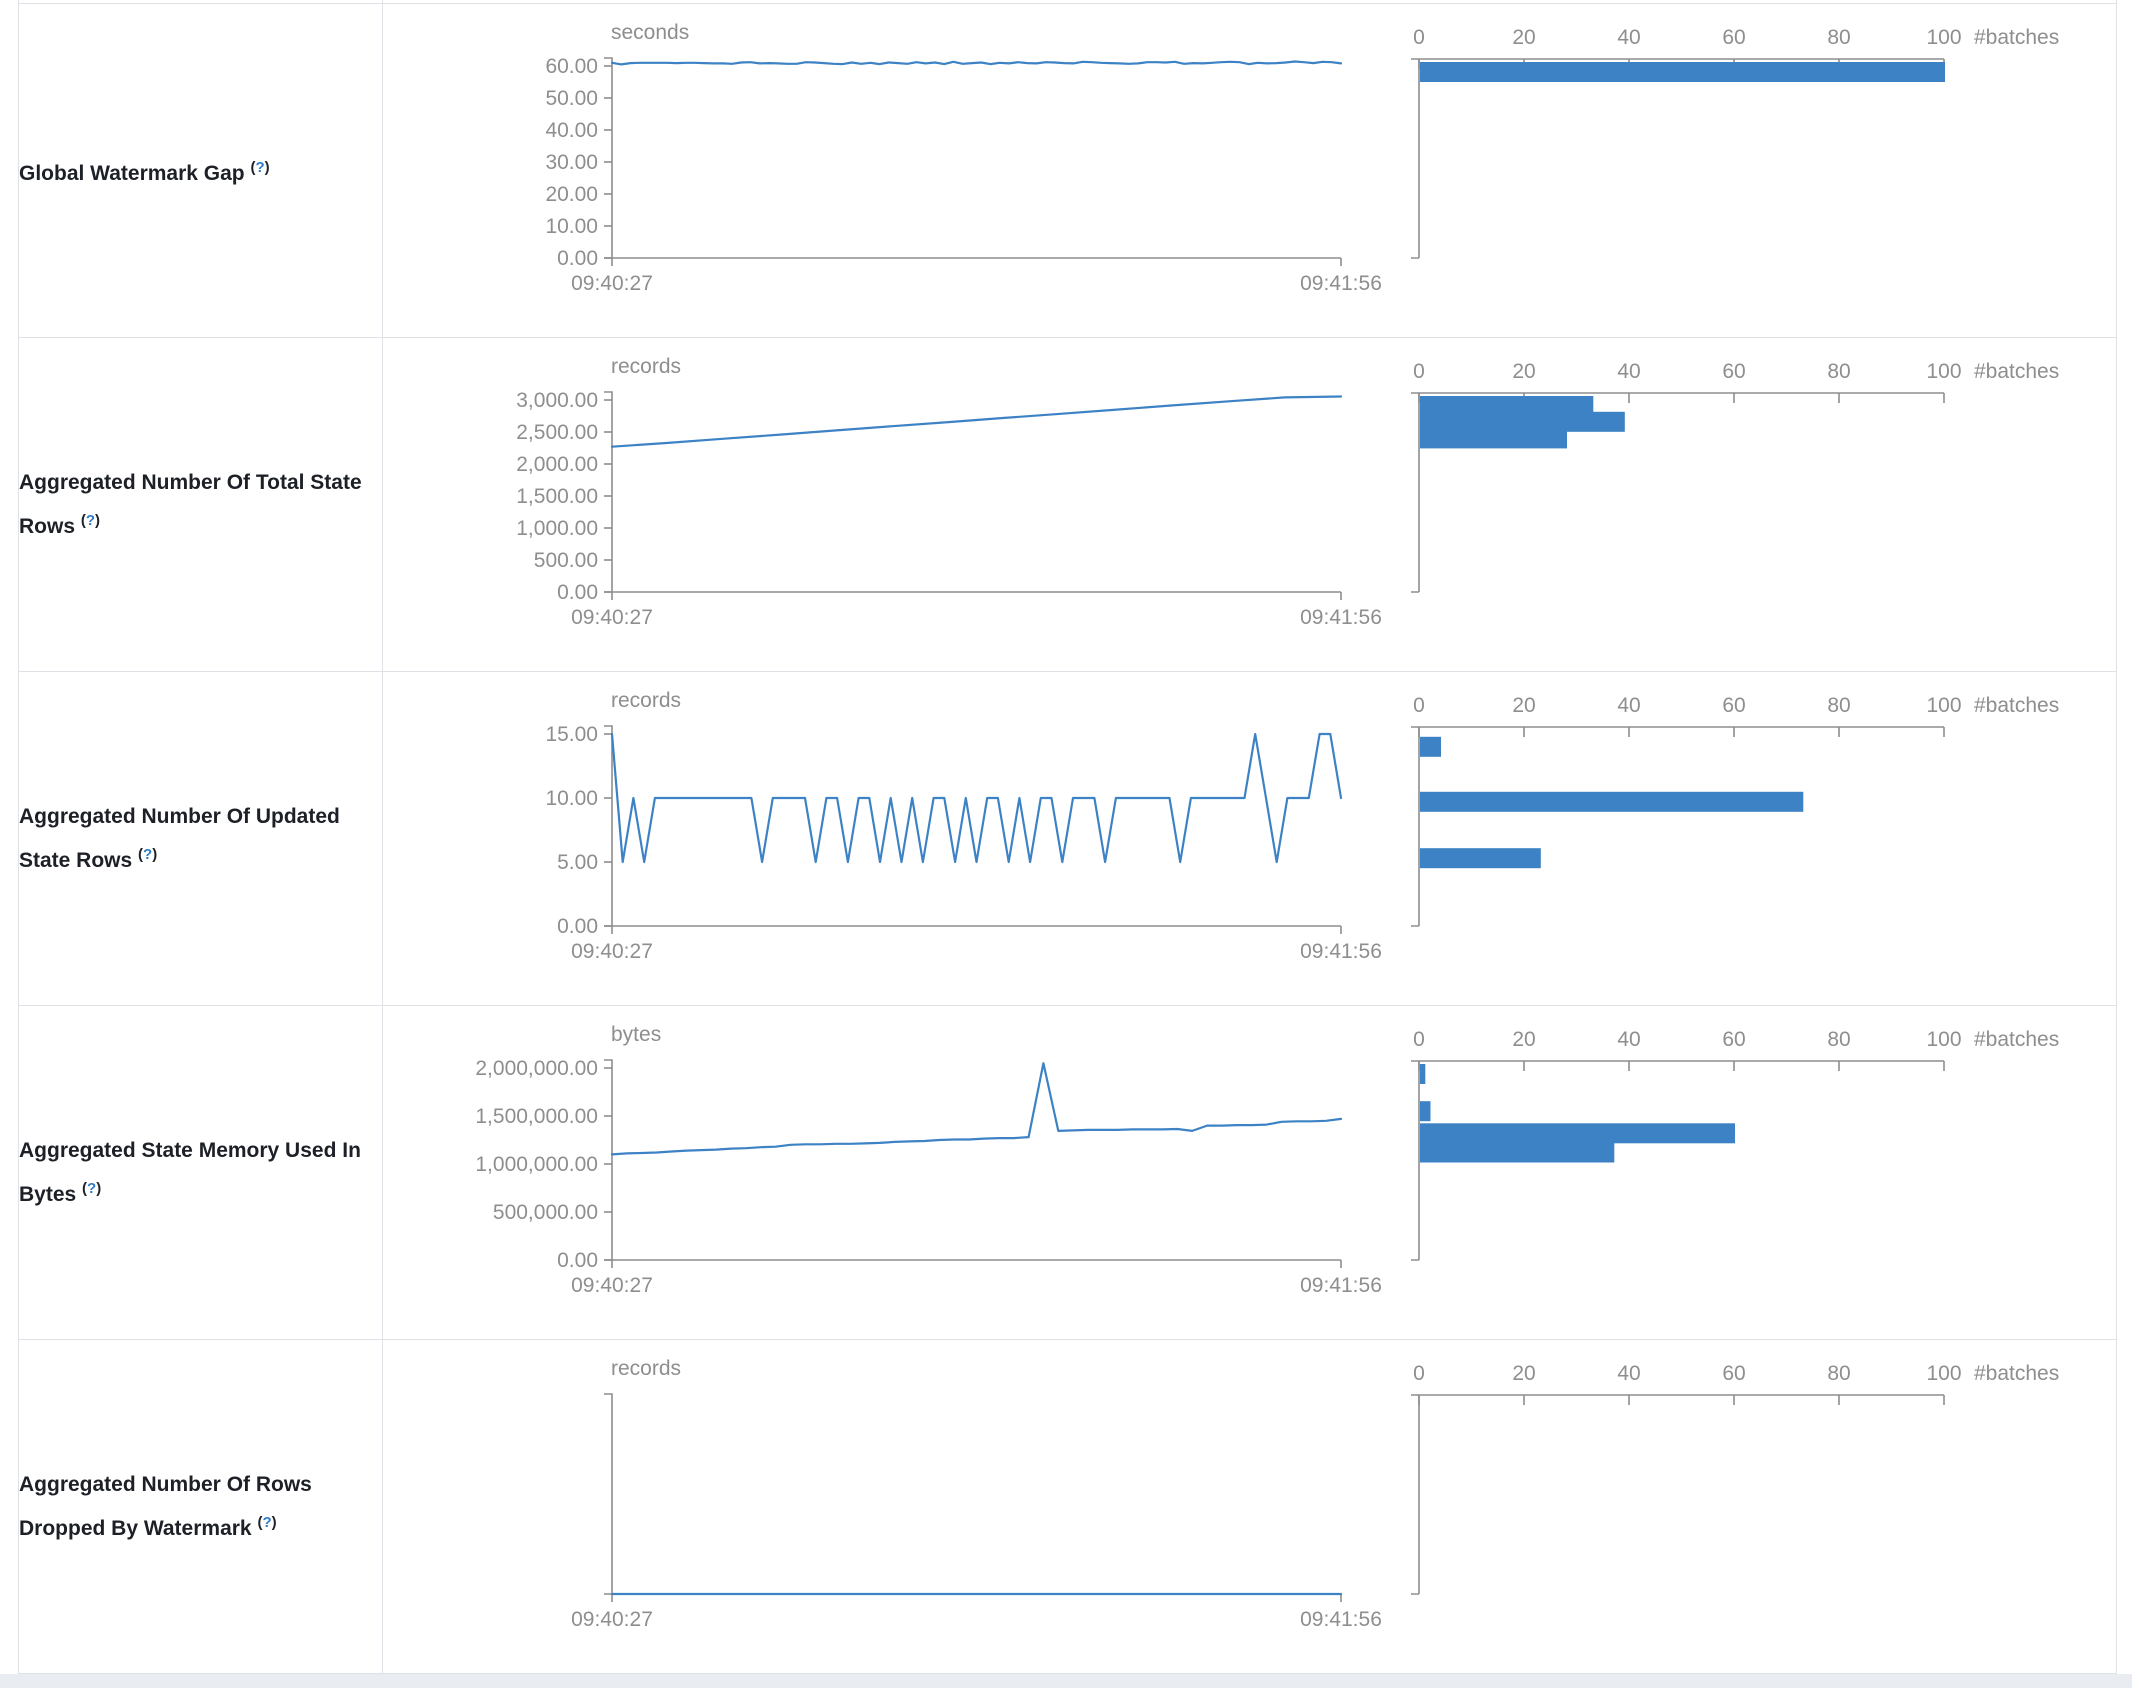  What do you see at coordinates (190, 1172) in the screenshot?
I see `metric-title: Aggregated State Memory Used In Bytes` at bounding box center [190, 1172].